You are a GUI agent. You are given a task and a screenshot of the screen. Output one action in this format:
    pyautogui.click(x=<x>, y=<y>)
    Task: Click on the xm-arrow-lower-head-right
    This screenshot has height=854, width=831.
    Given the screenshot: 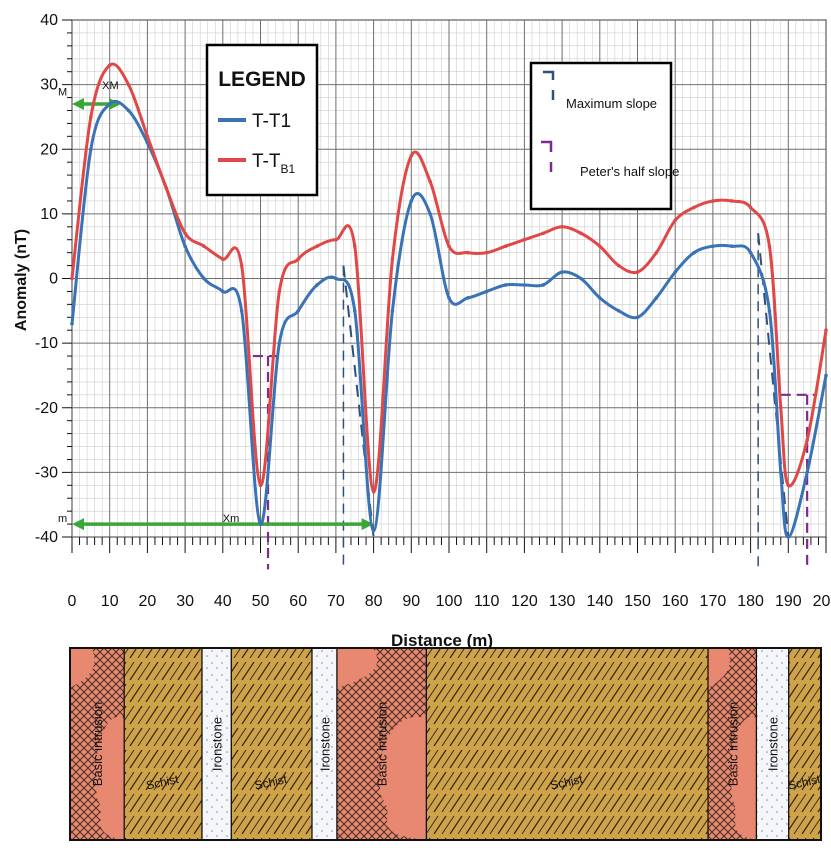 What is the action you would take?
    pyautogui.click(x=367, y=524)
    